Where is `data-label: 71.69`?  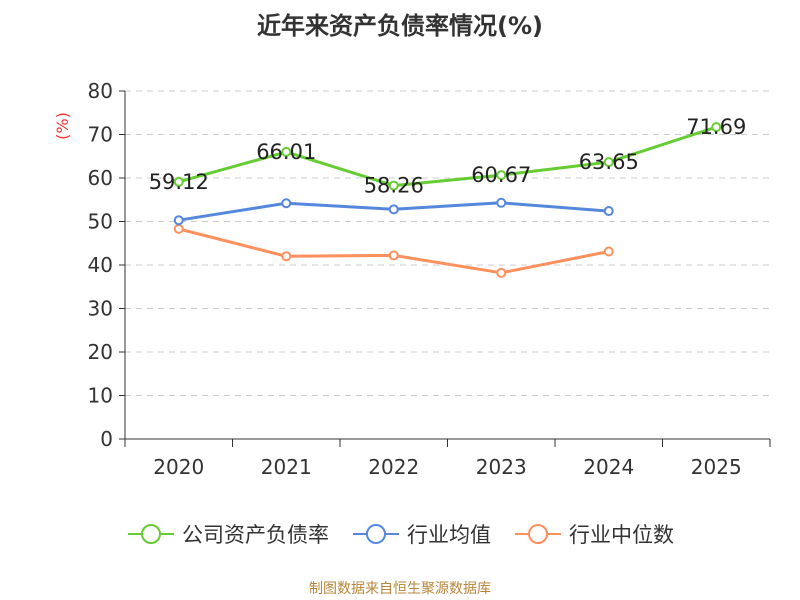 data-label: 71.69 is located at coordinates (716, 127).